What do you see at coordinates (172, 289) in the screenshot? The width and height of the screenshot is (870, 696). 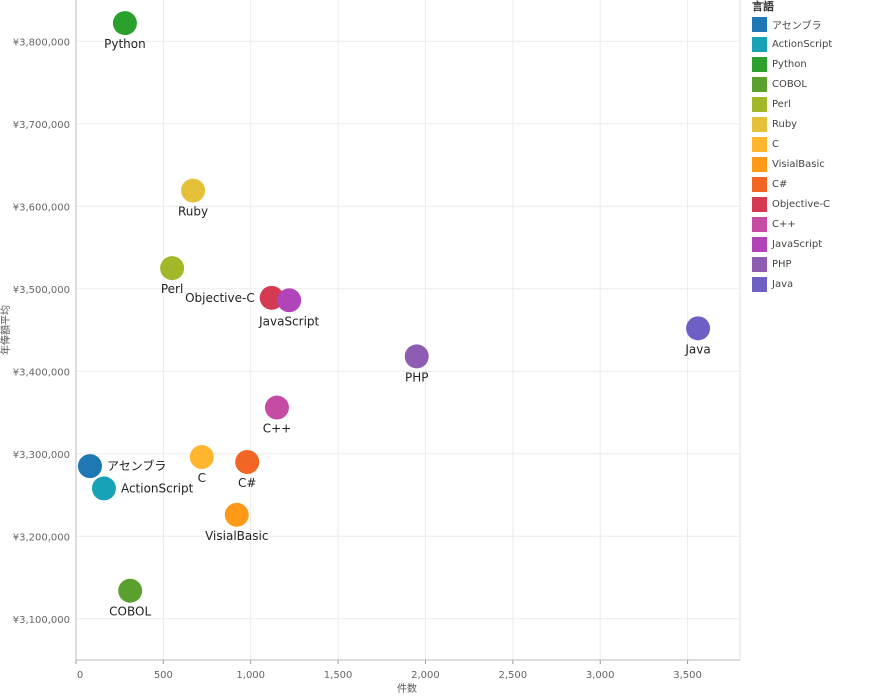 I see `point-label: Perl` at bounding box center [172, 289].